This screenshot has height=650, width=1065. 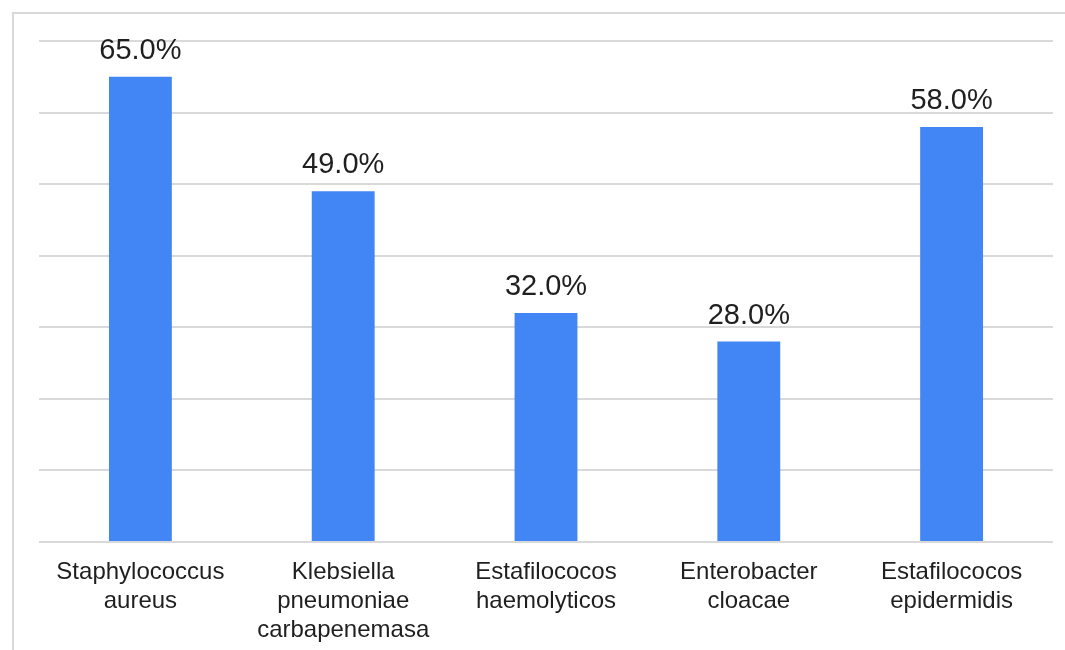 I want to click on data-label: 58.0%, so click(x=951, y=98).